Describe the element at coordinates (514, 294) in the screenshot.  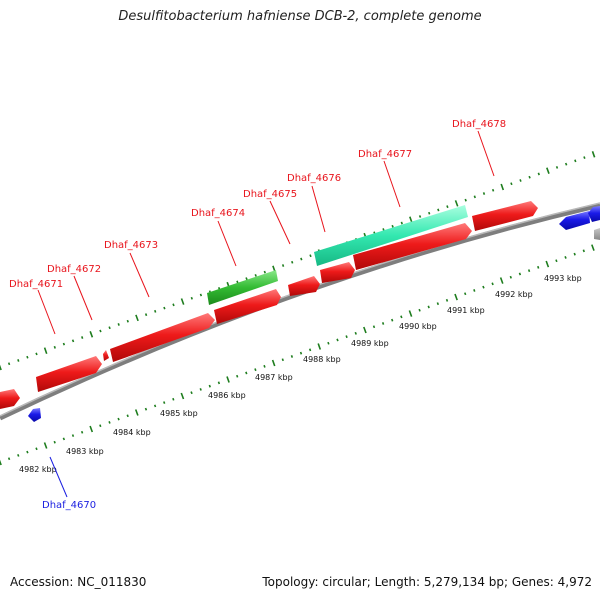
I see `scale-label-4992: 4992 kbp` at that location.